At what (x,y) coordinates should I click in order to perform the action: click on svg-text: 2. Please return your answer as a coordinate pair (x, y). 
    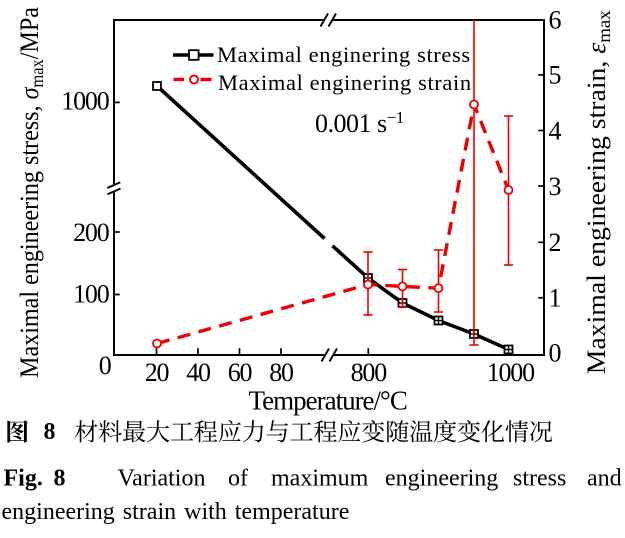
    Looking at the image, I should click on (555, 242).